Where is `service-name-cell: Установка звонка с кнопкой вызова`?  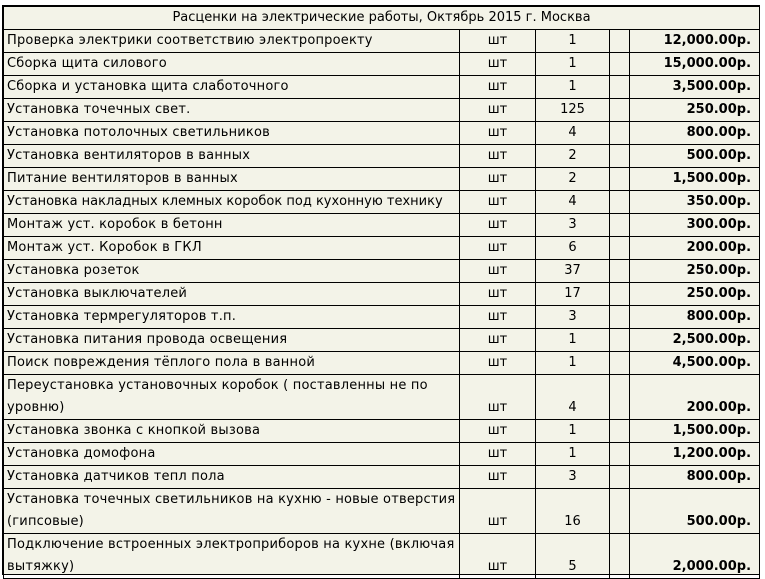
service-name-cell: Установка звонка с кнопкой вызова is located at coordinates (231, 431).